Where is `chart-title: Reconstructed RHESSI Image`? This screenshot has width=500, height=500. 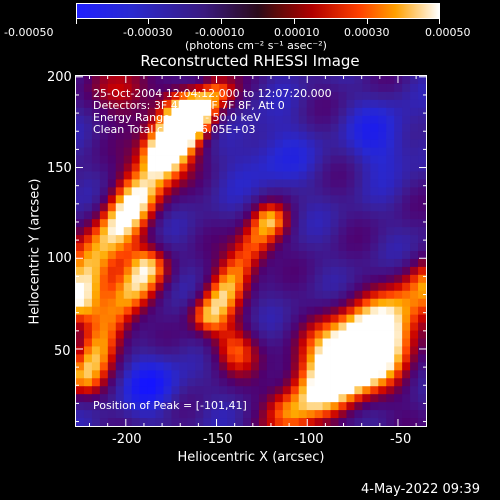
chart-title: Reconstructed RHESSI Image is located at coordinates (250, 61).